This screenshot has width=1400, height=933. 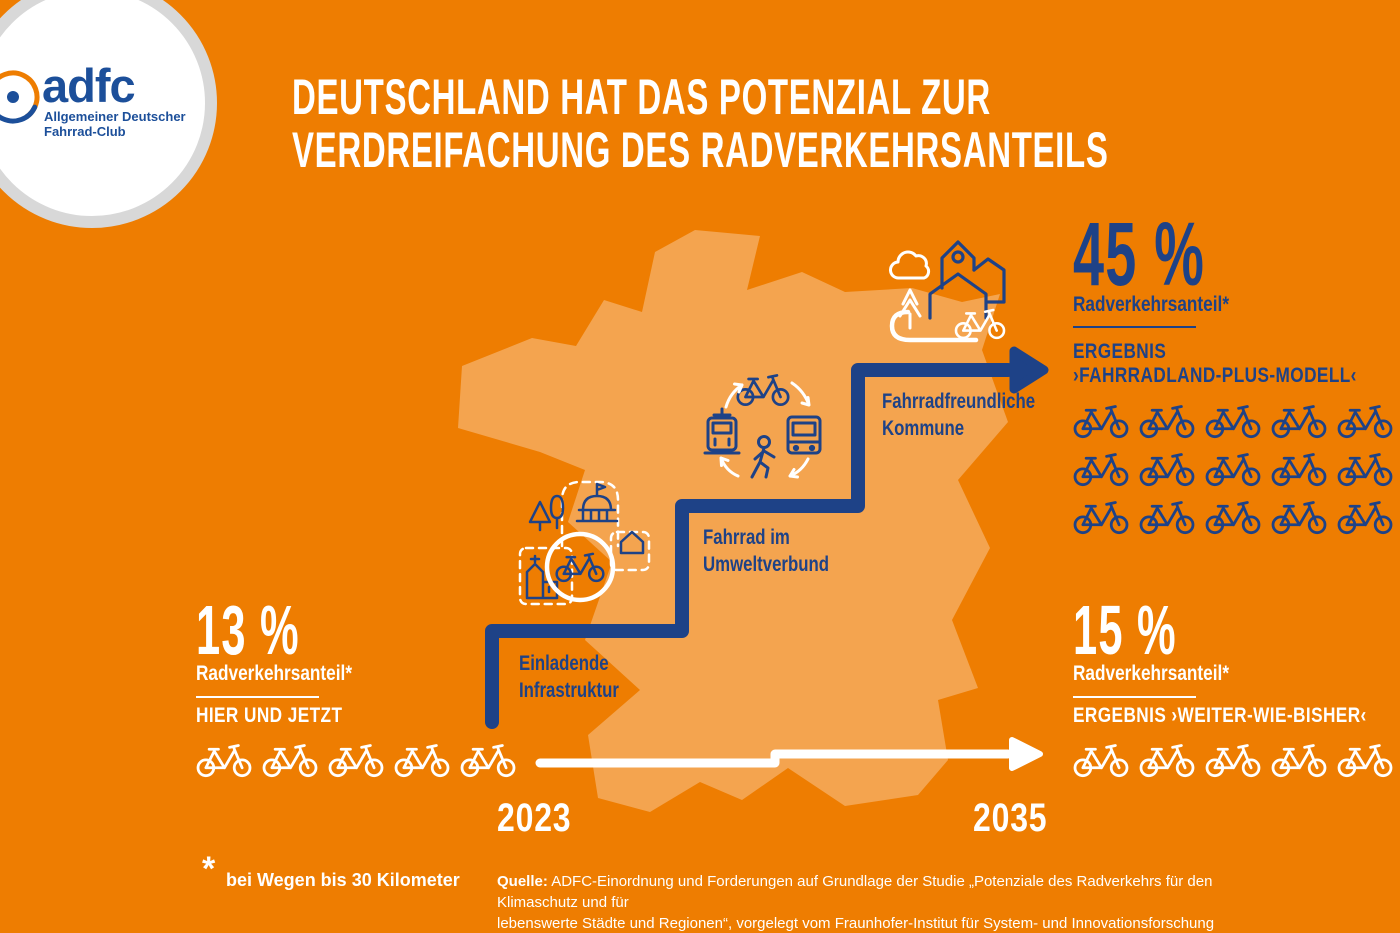 What do you see at coordinates (641, 97) in the screenshot?
I see `headline-line-1: DEUTSCHLAND HAT DAS POTENZIAL ZUR` at bounding box center [641, 97].